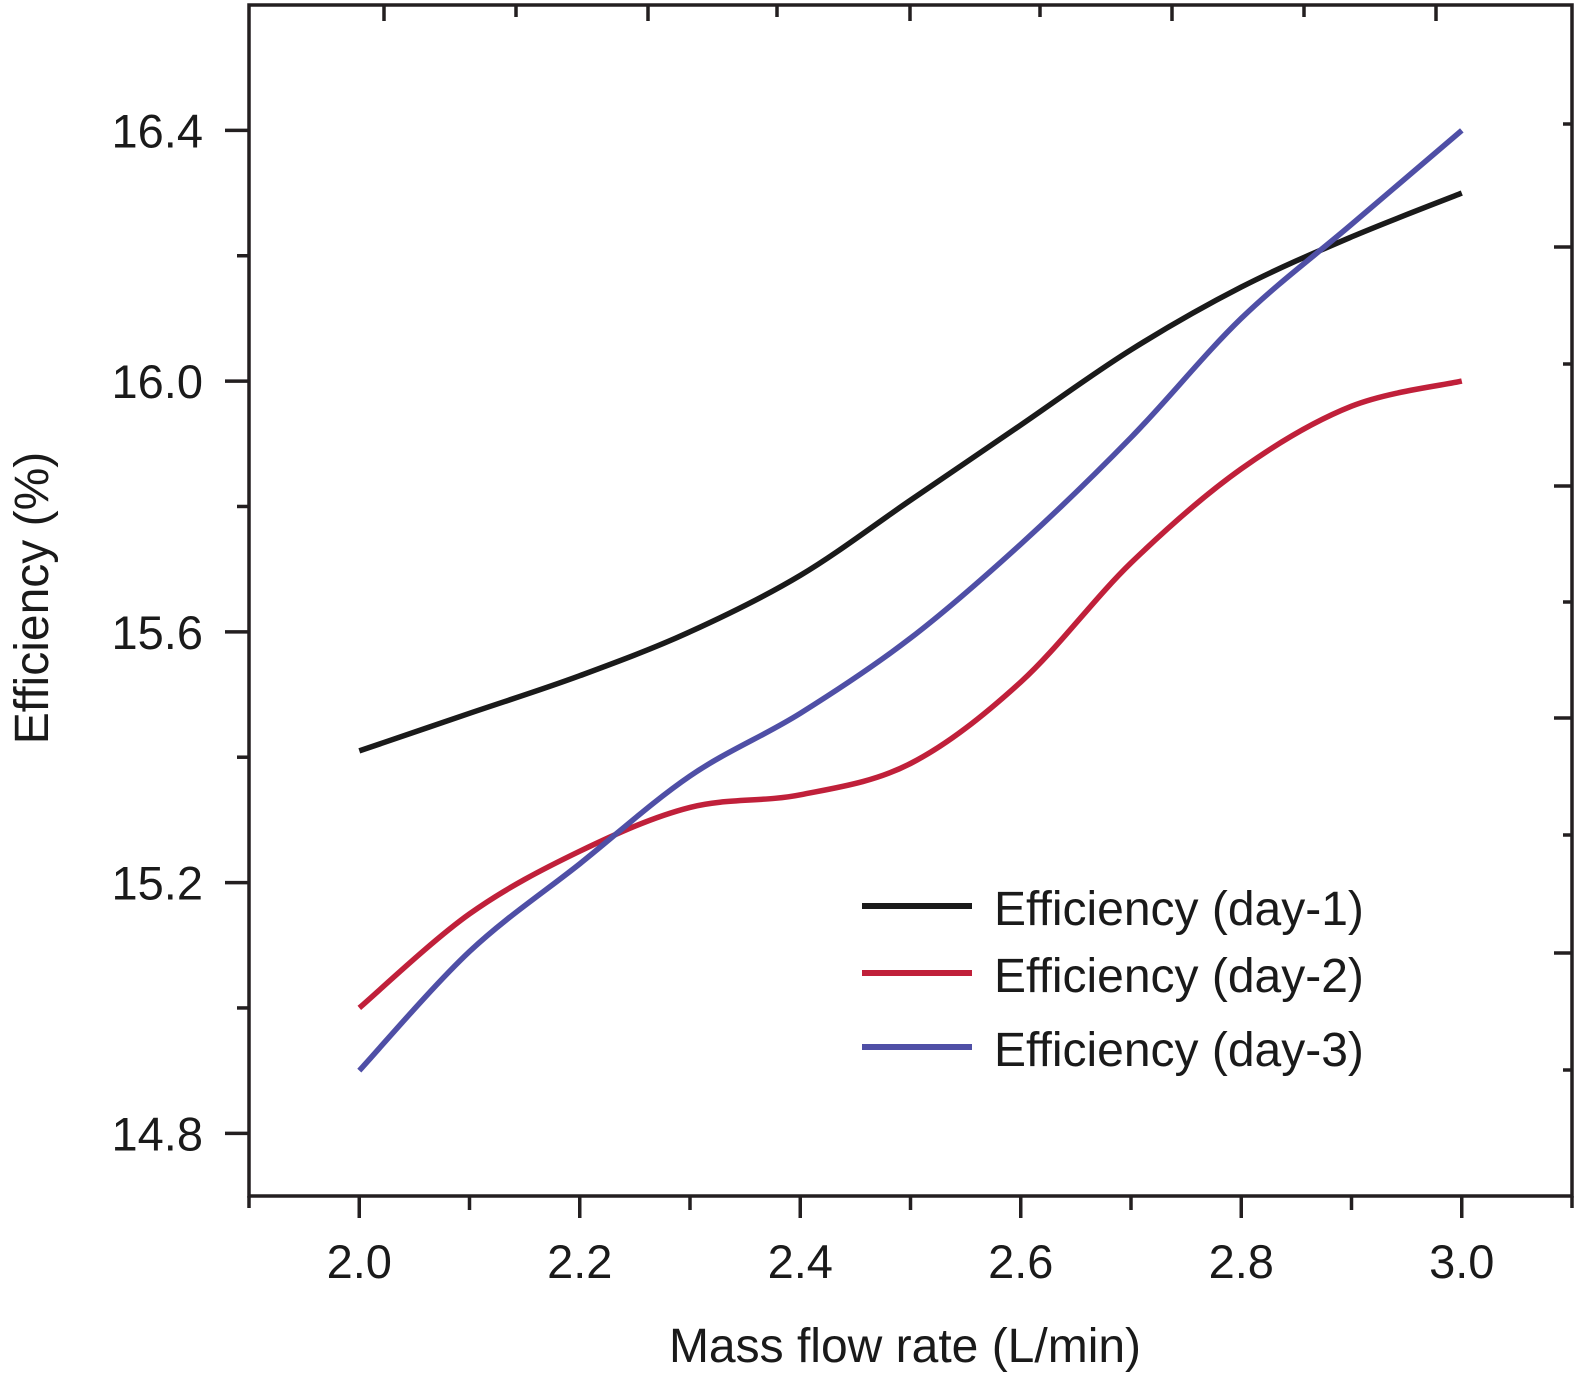  Describe the element at coordinates (1241, 1261) in the screenshot. I see `x-tick-label: 2.8` at that location.